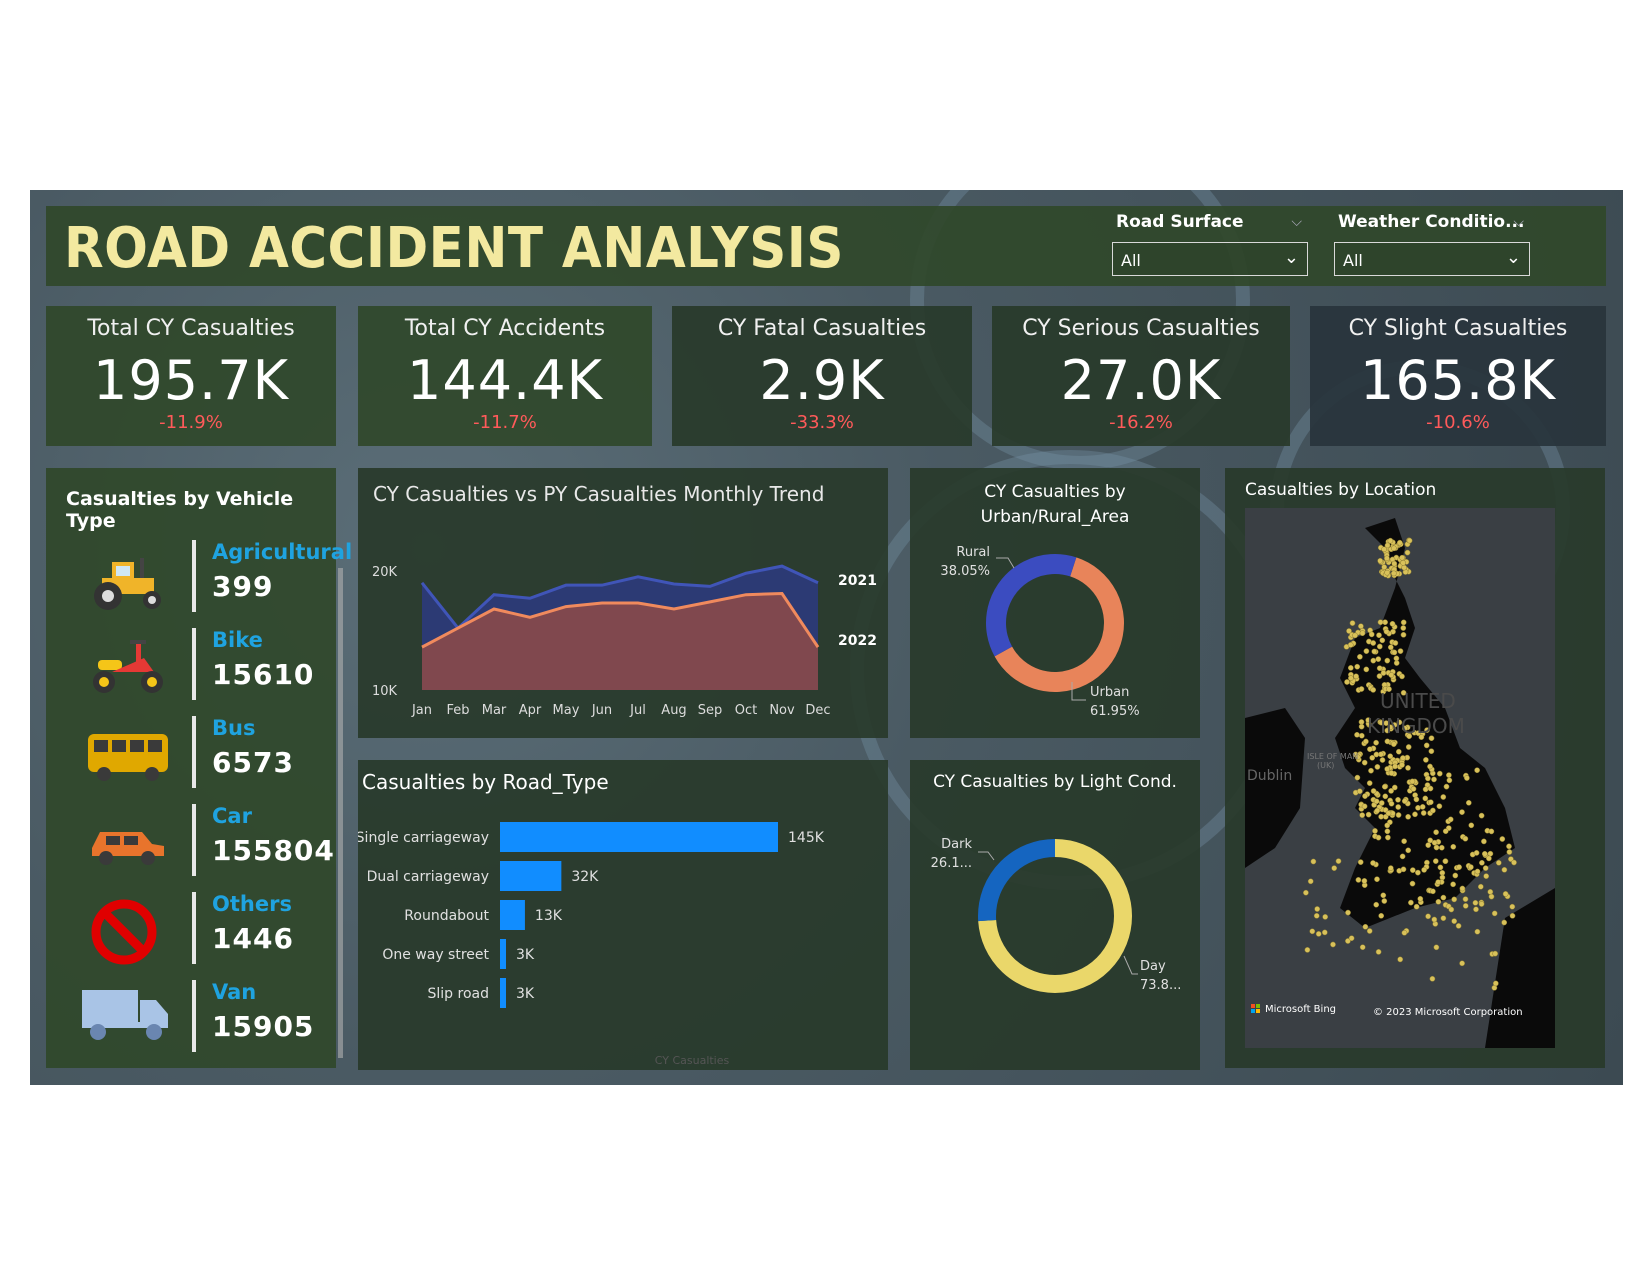  I want to click on x-tick-label: Oct, so click(746, 710).